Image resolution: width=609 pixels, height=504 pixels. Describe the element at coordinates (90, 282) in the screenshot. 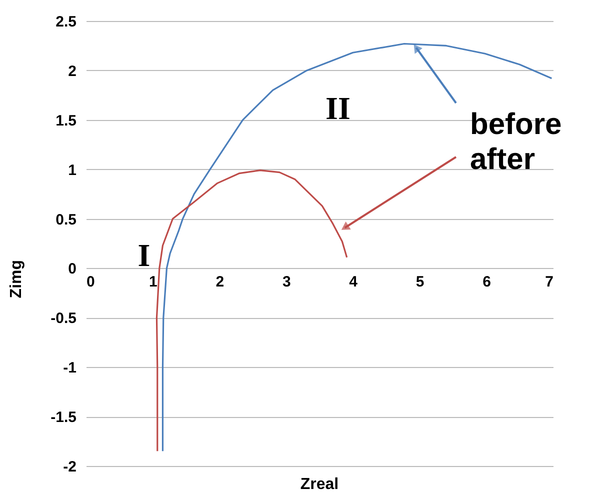

I see `x-tick-label: 0` at that location.